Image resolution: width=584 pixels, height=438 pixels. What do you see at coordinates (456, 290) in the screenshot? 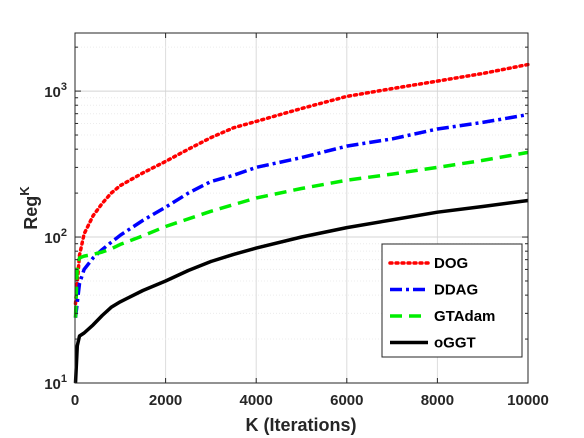
I see `legend-label-ddag: DDAG` at bounding box center [456, 290].